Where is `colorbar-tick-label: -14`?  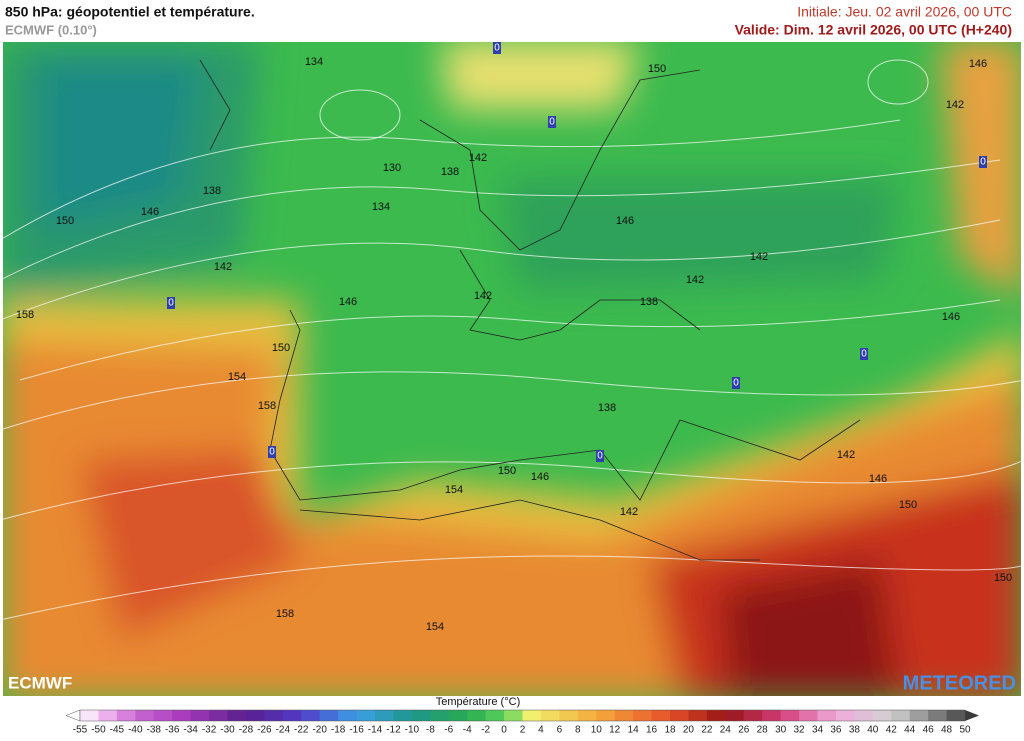 colorbar-tick-label: -14 is located at coordinates (375, 730).